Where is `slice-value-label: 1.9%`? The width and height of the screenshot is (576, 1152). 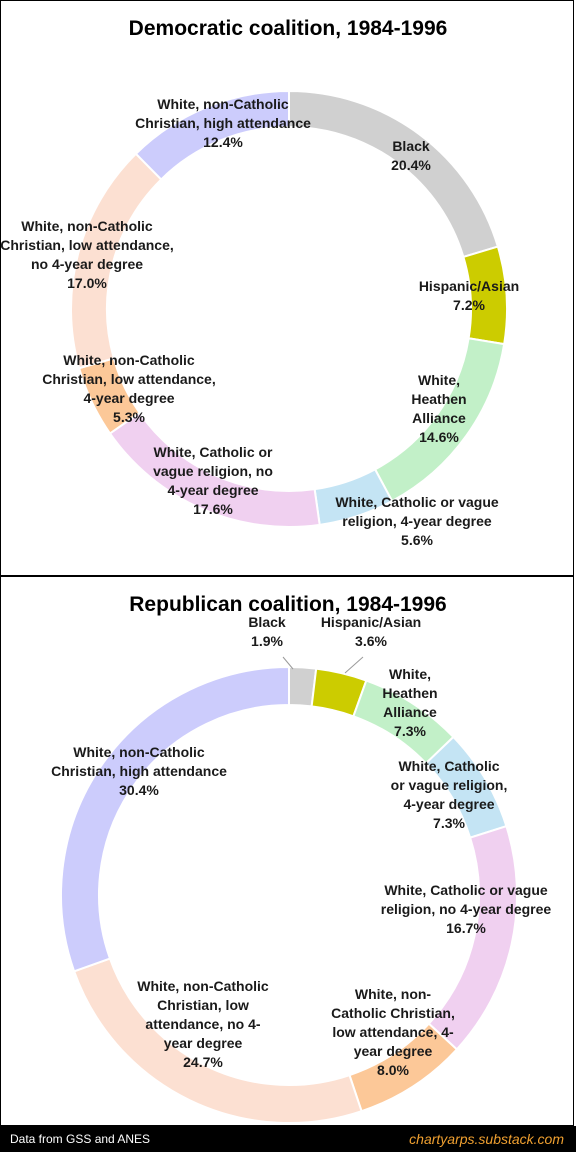
slice-value-label: 1.9% is located at coordinates (267, 641).